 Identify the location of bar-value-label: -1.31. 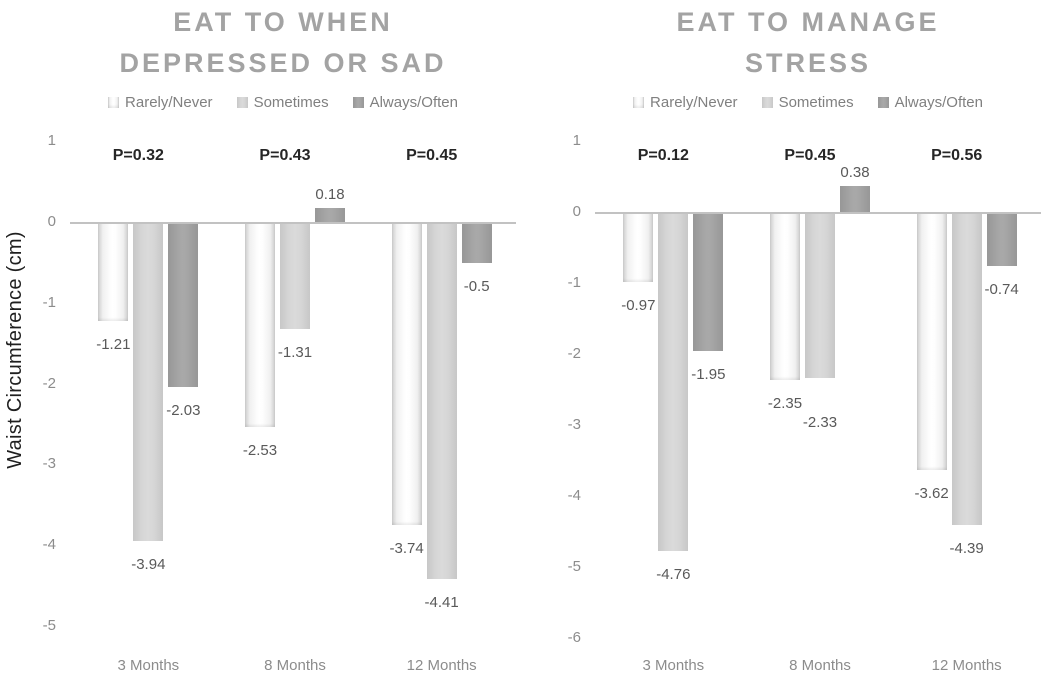
(295, 352).